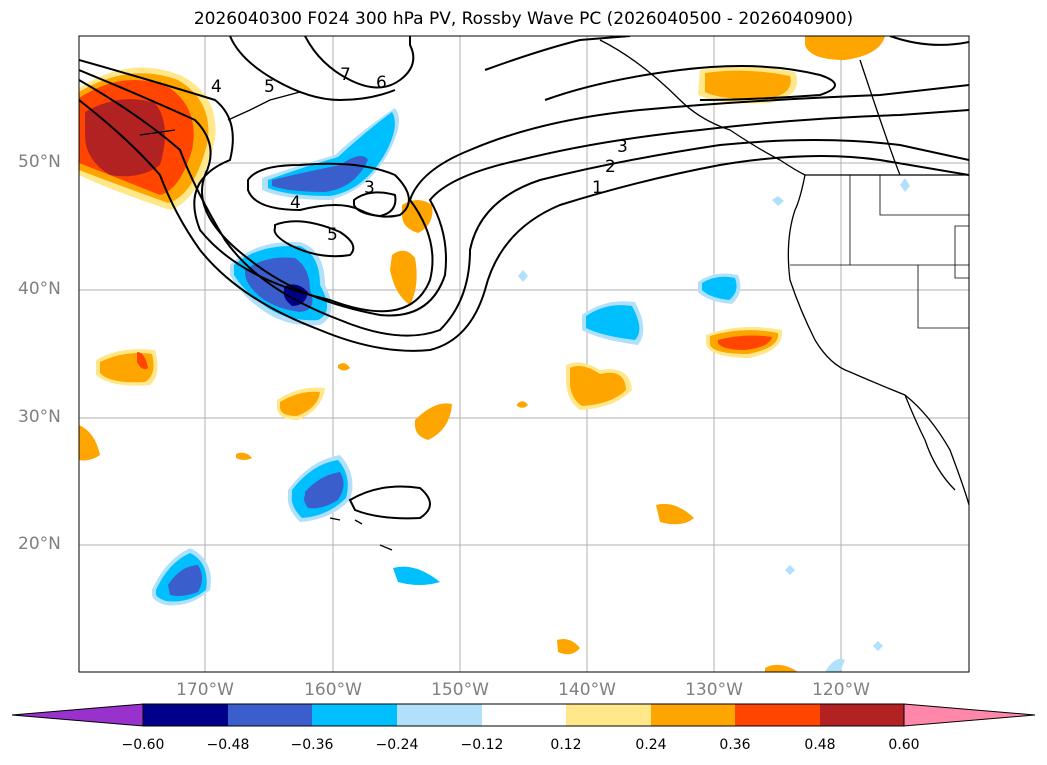  What do you see at coordinates (610, 167) in the screenshot?
I see `contour-label: 2` at bounding box center [610, 167].